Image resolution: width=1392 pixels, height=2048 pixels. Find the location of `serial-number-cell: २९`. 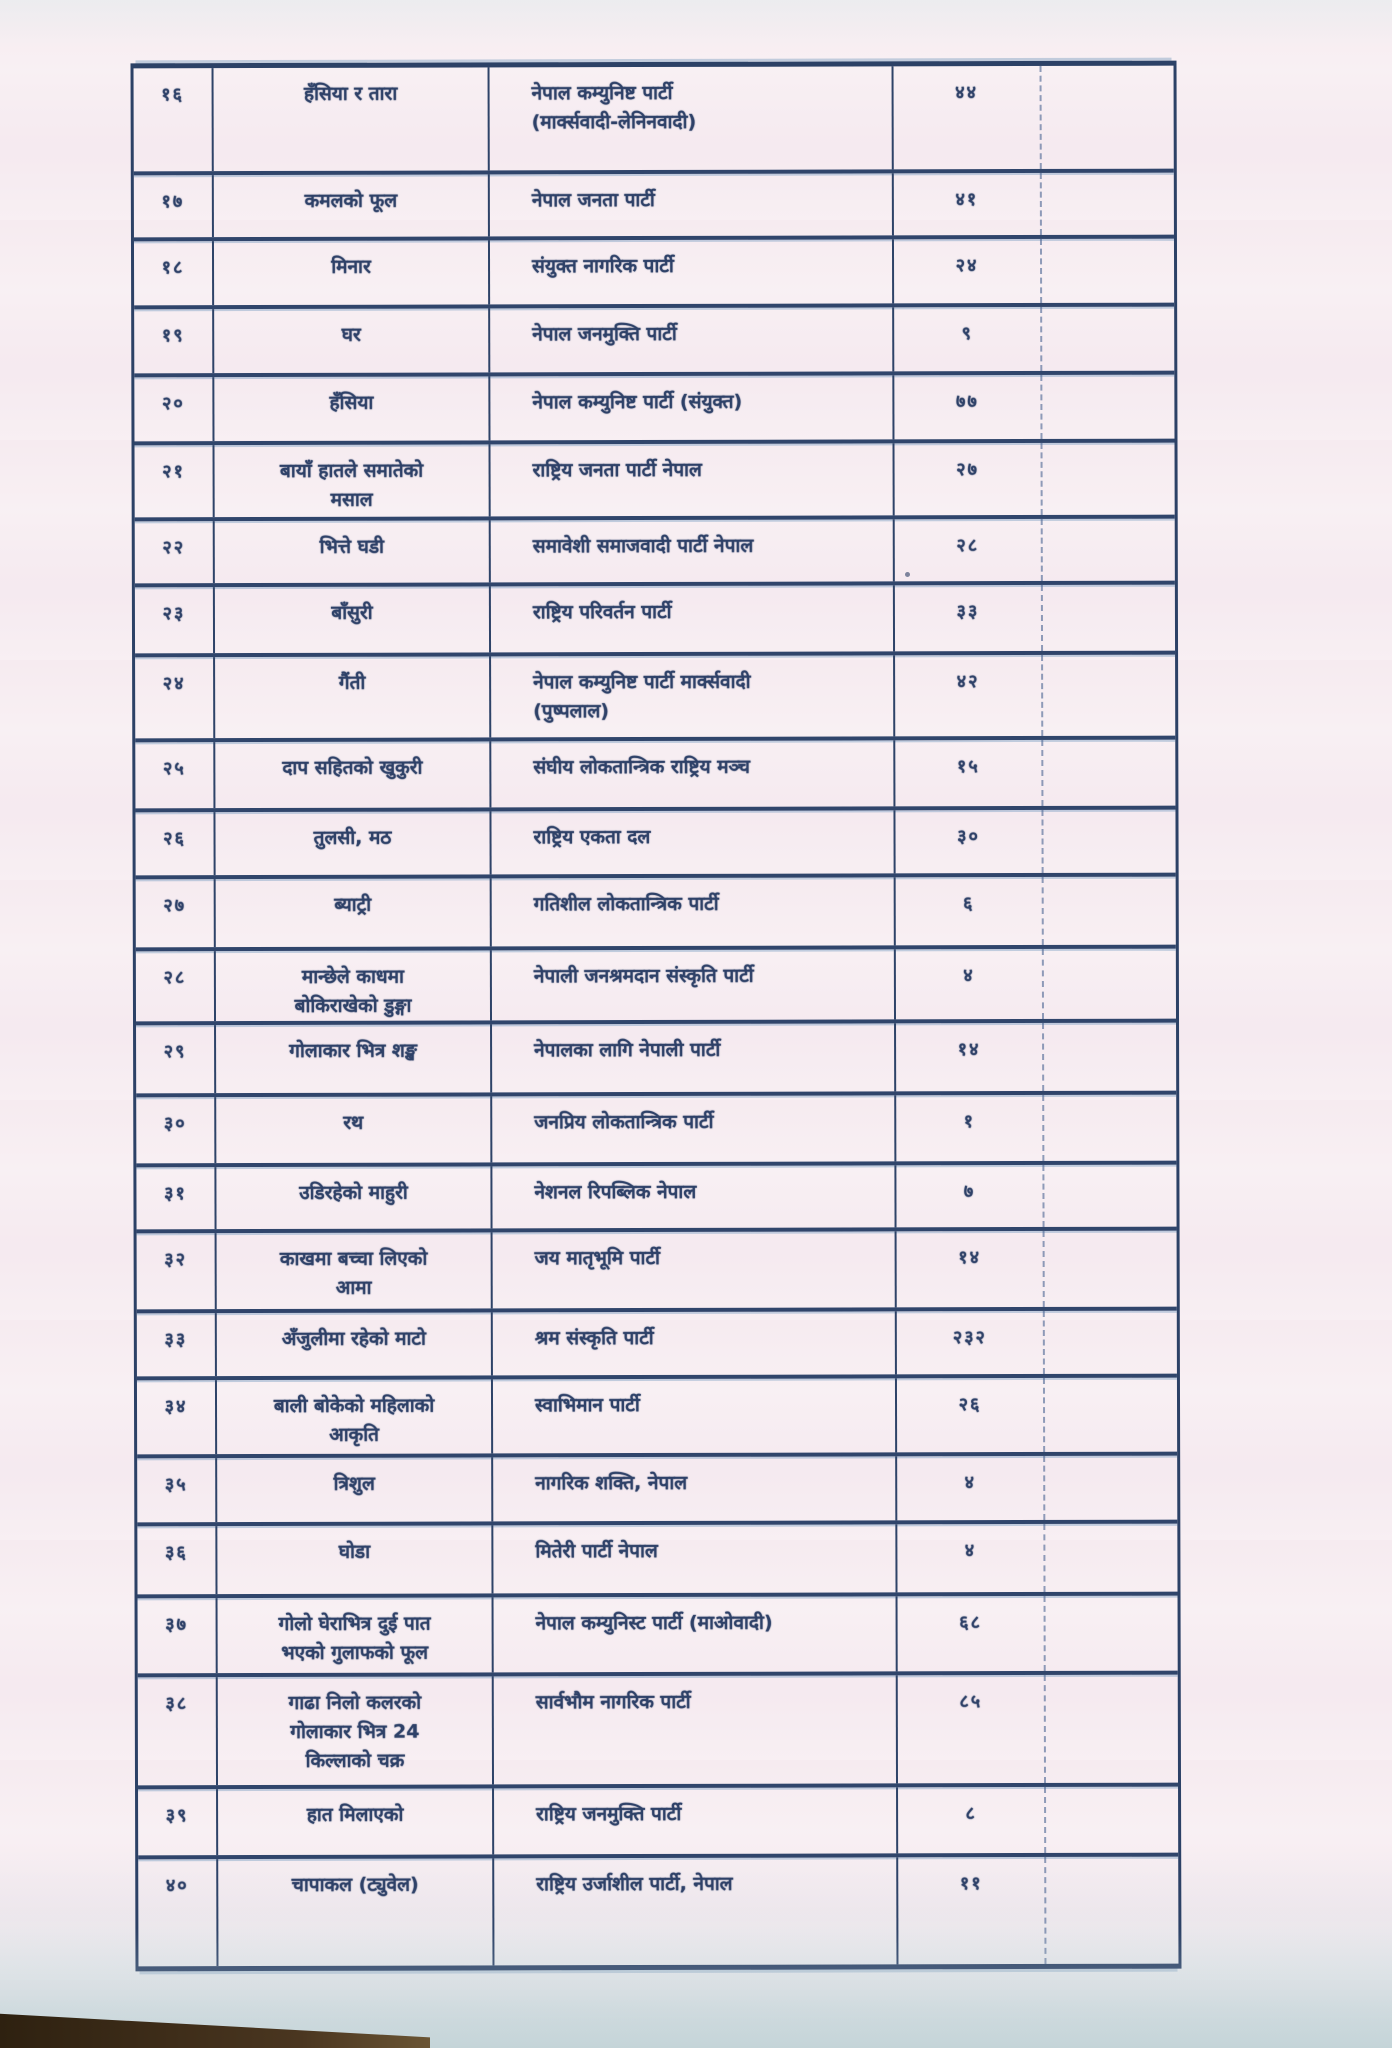

serial-number-cell: २९ is located at coordinates (175, 1059).